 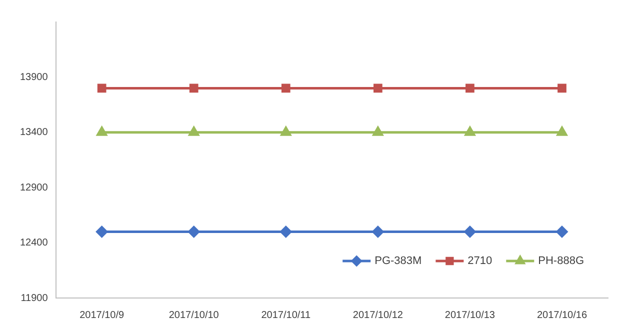 I want to click on y-tick-label: 13400, so click(x=34, y=132).